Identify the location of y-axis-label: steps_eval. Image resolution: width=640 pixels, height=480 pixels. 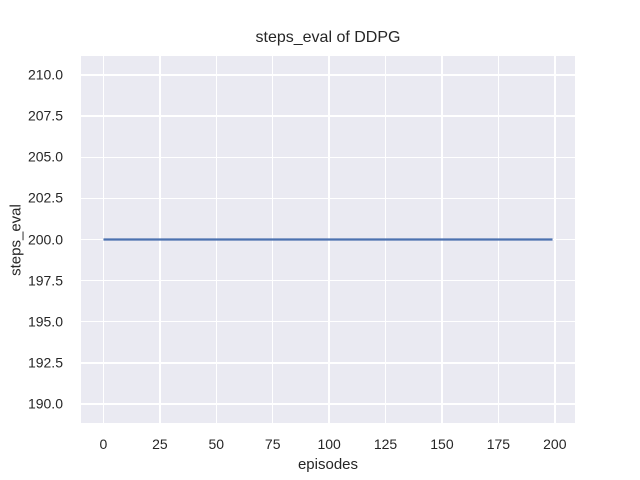
(16, 240).